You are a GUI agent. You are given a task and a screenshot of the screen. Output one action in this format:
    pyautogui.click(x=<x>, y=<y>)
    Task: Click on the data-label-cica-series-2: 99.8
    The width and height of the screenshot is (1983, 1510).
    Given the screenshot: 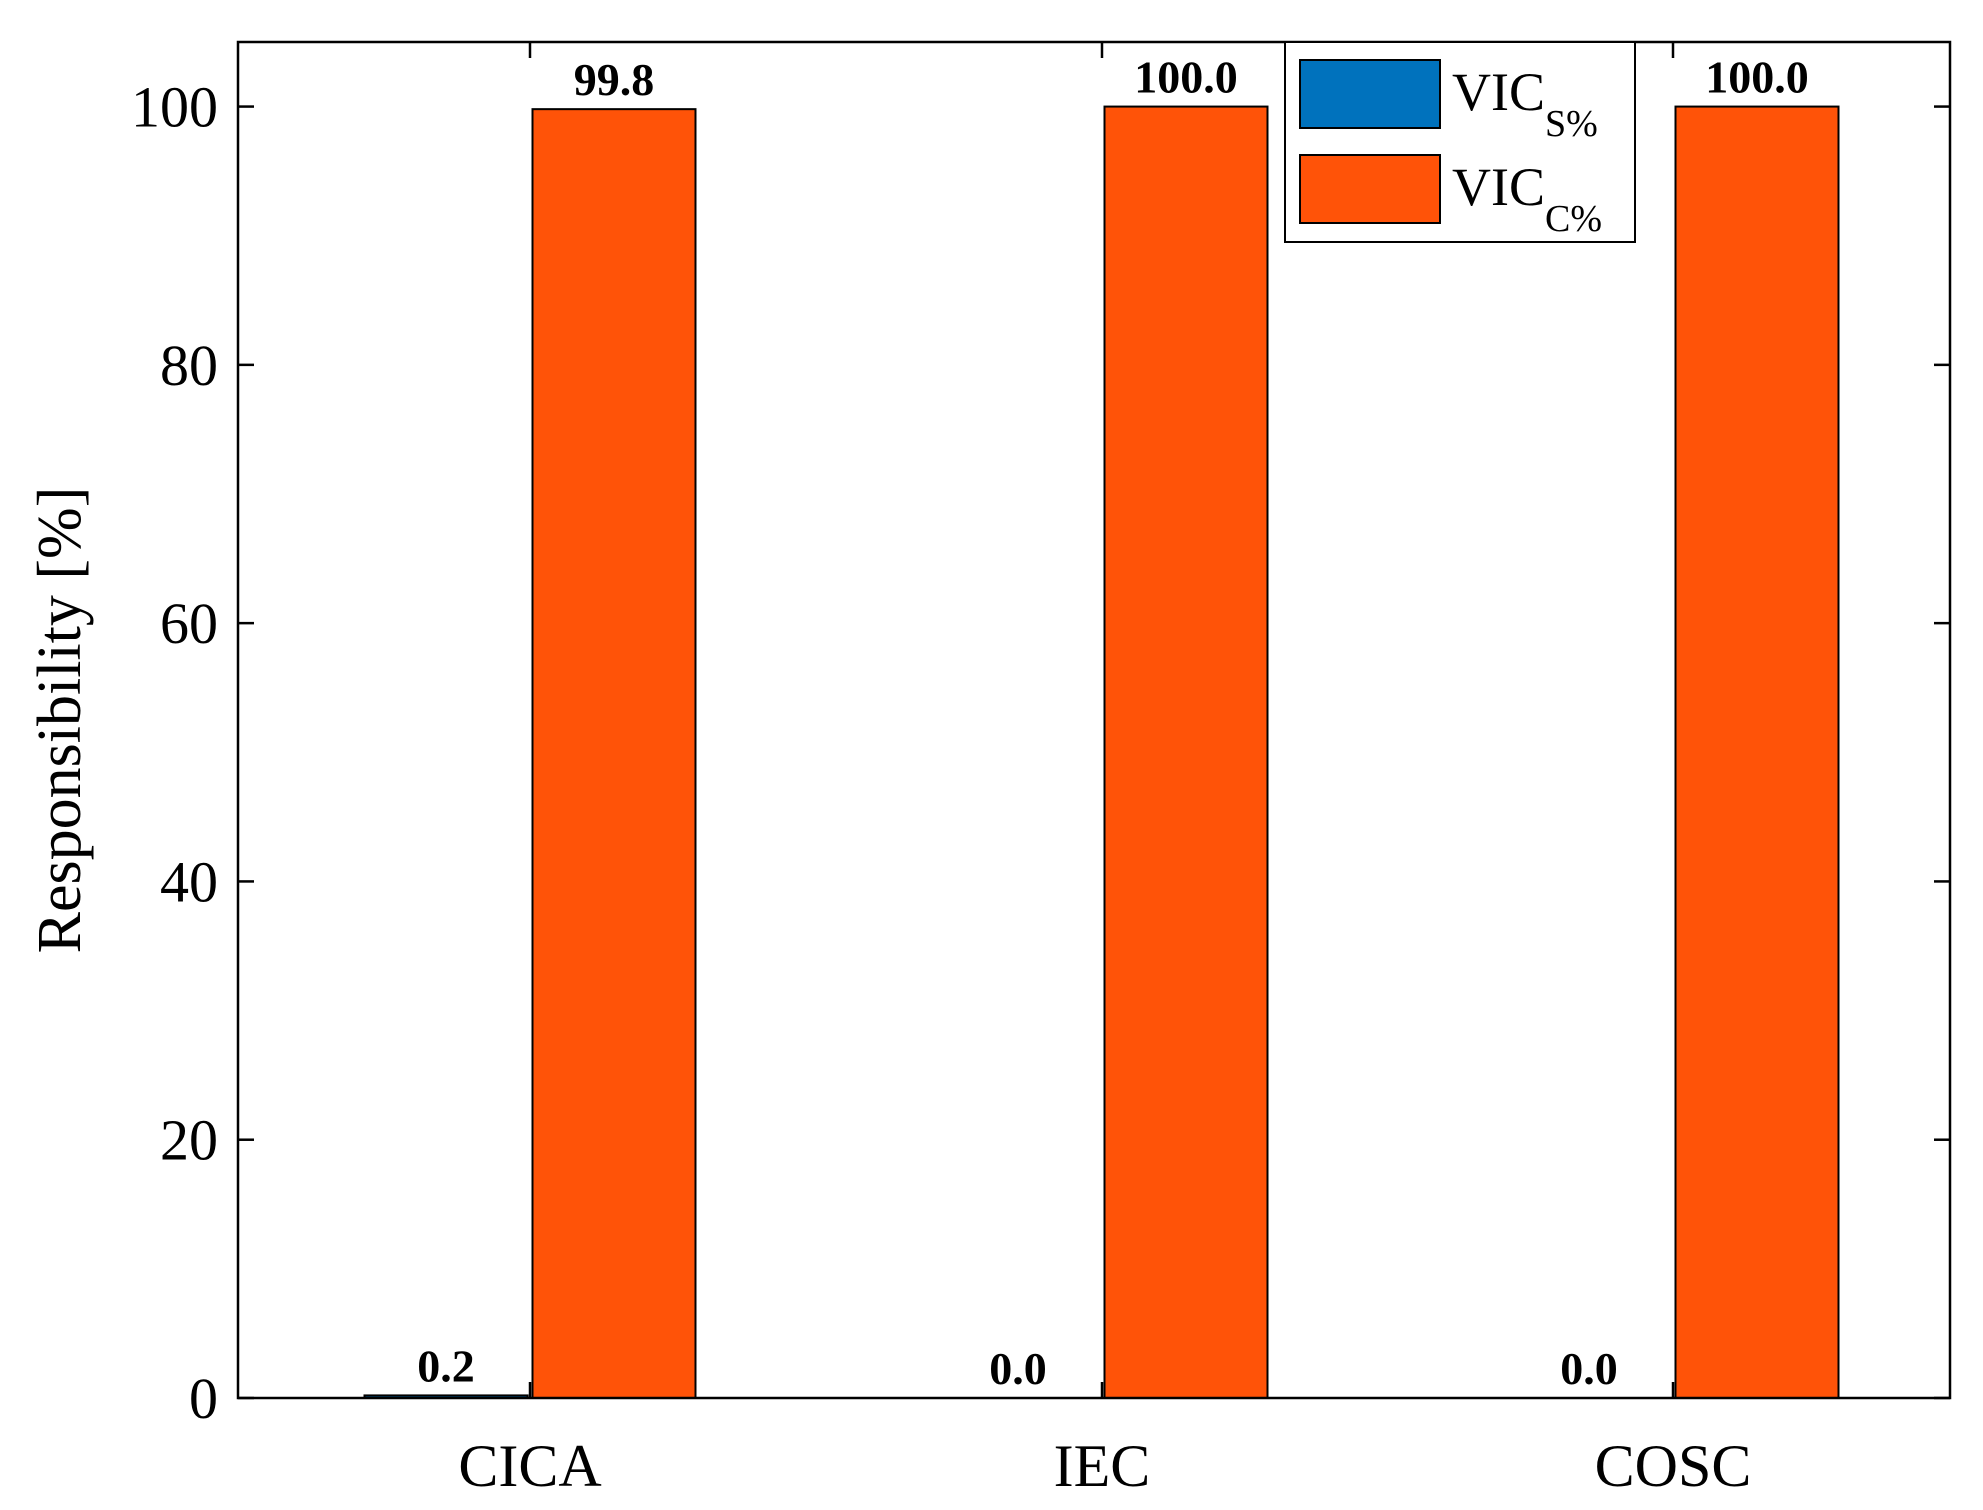 What is the action you would take?
    pyautogui.click(x=614, y=79)
    